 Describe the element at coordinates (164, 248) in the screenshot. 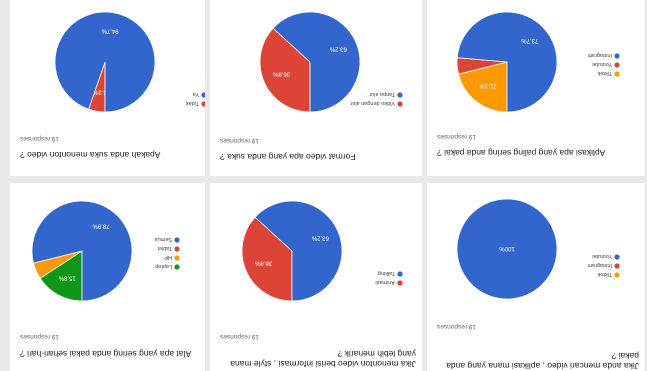

I see `legend-label: Tablet` at that location.